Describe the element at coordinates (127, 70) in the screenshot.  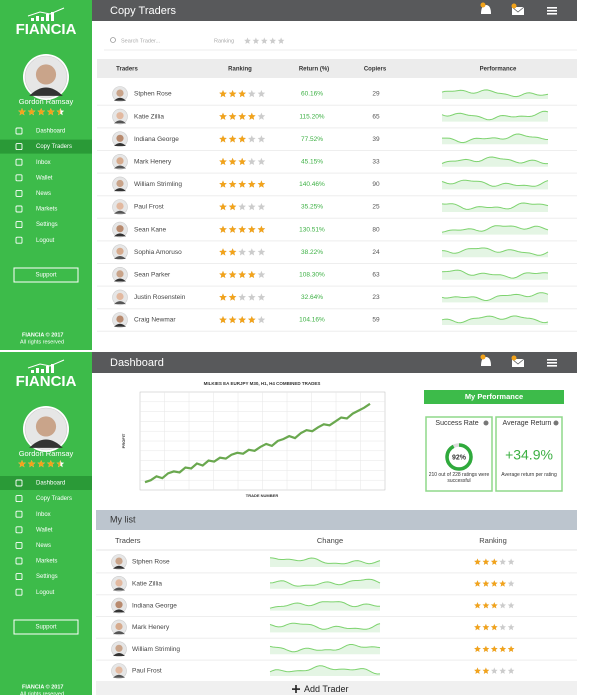
I see `column-header: Traders` at that location.